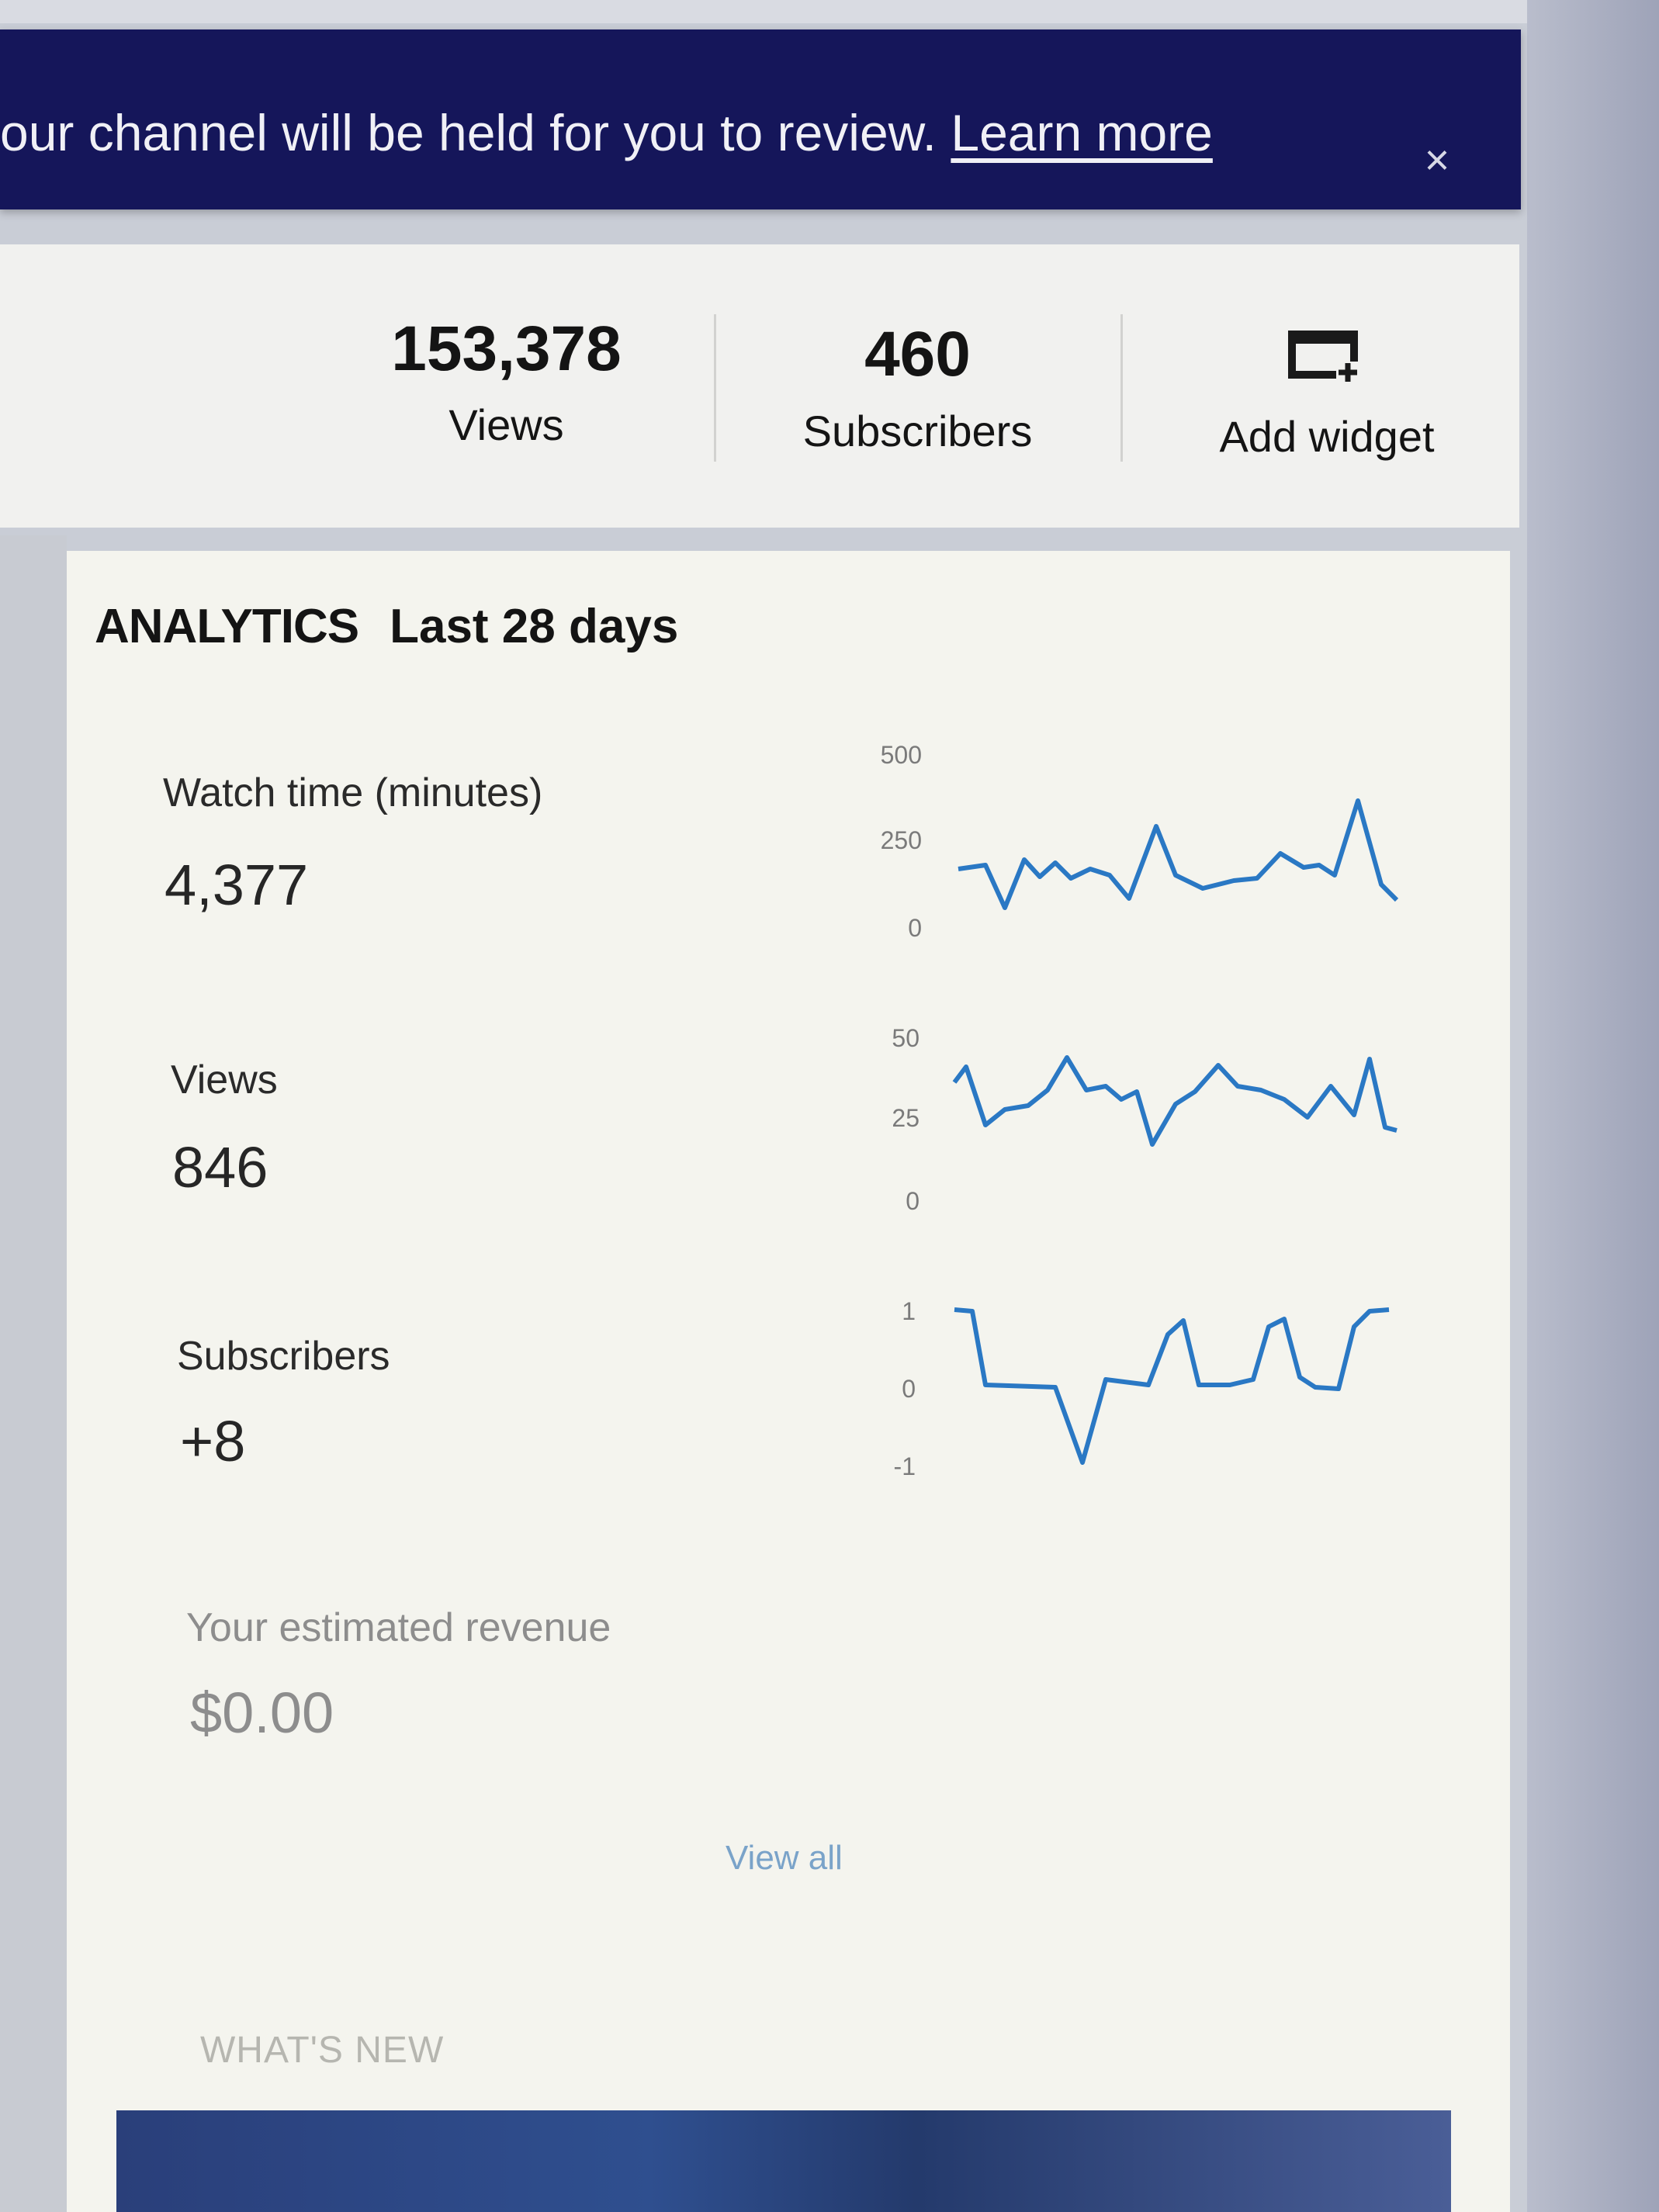 The image size is (1659, 2212). Describe the element at coordinates (901, 840) in the screenshot. I see `watch-time-tick: 250` at that location.